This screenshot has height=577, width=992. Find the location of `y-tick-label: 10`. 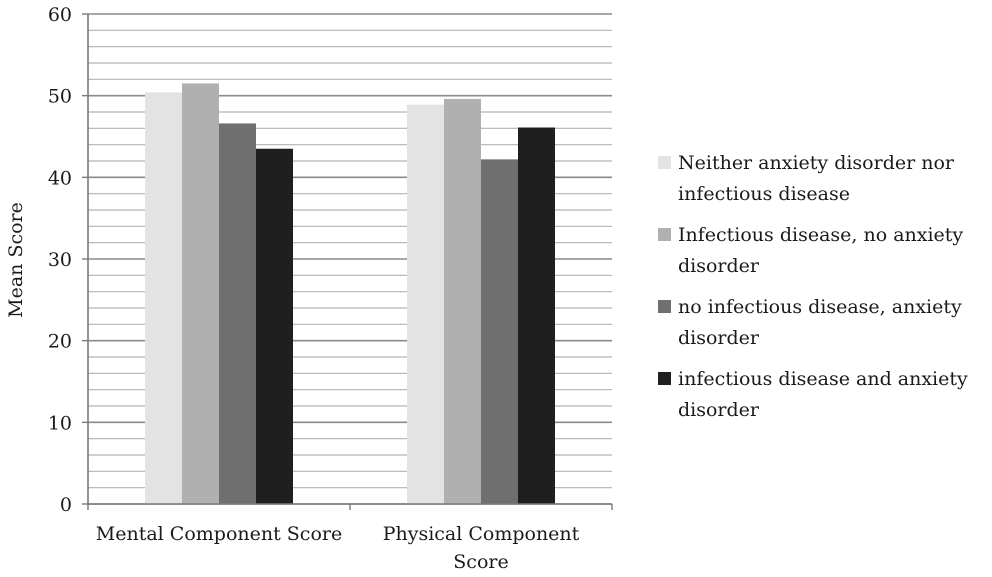

y-tick-label: 10 is located at coordinates (60, 423).